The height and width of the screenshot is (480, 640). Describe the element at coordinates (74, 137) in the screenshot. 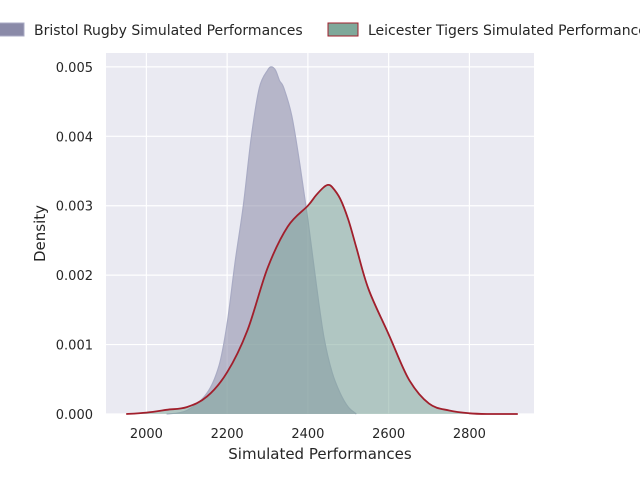

I see `y-tick-label: 0.004` at that location.